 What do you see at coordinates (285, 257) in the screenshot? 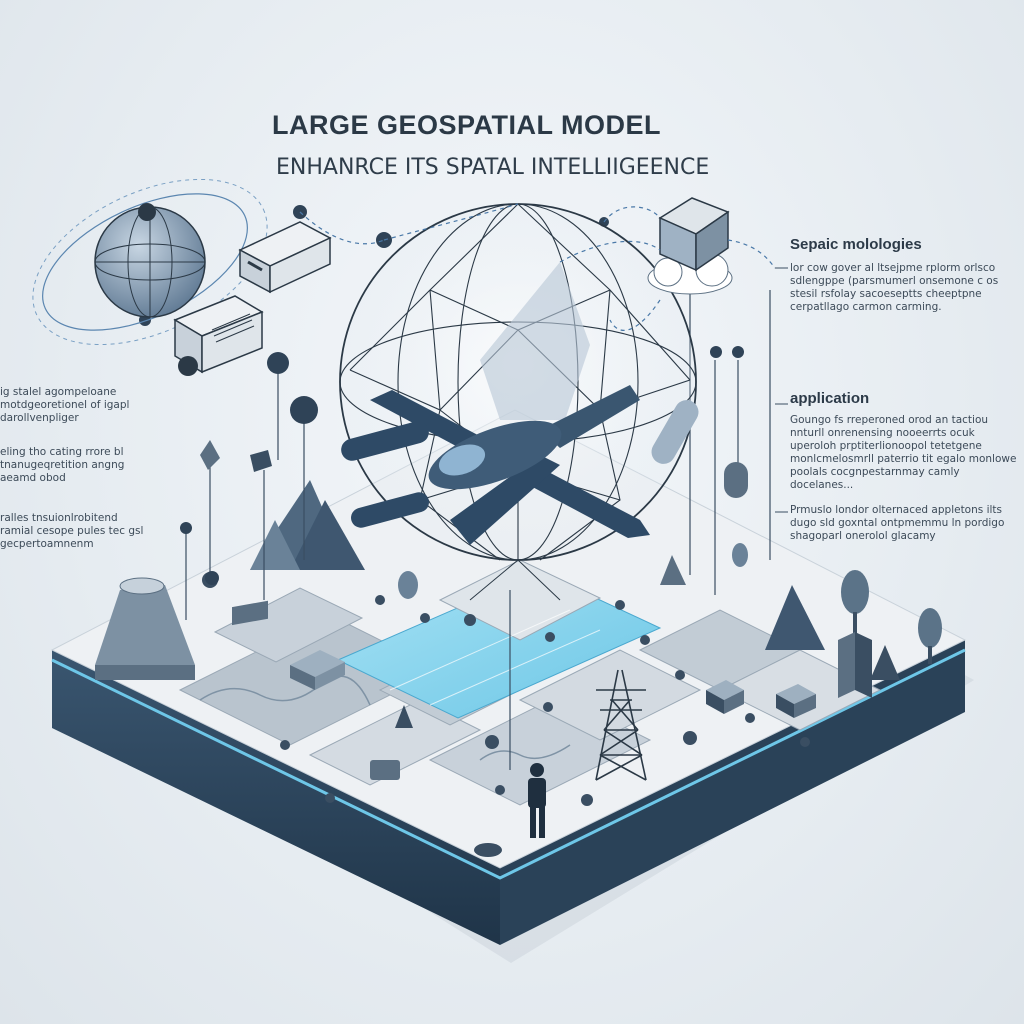
I see `server-device` at bounding box center [285, 257].